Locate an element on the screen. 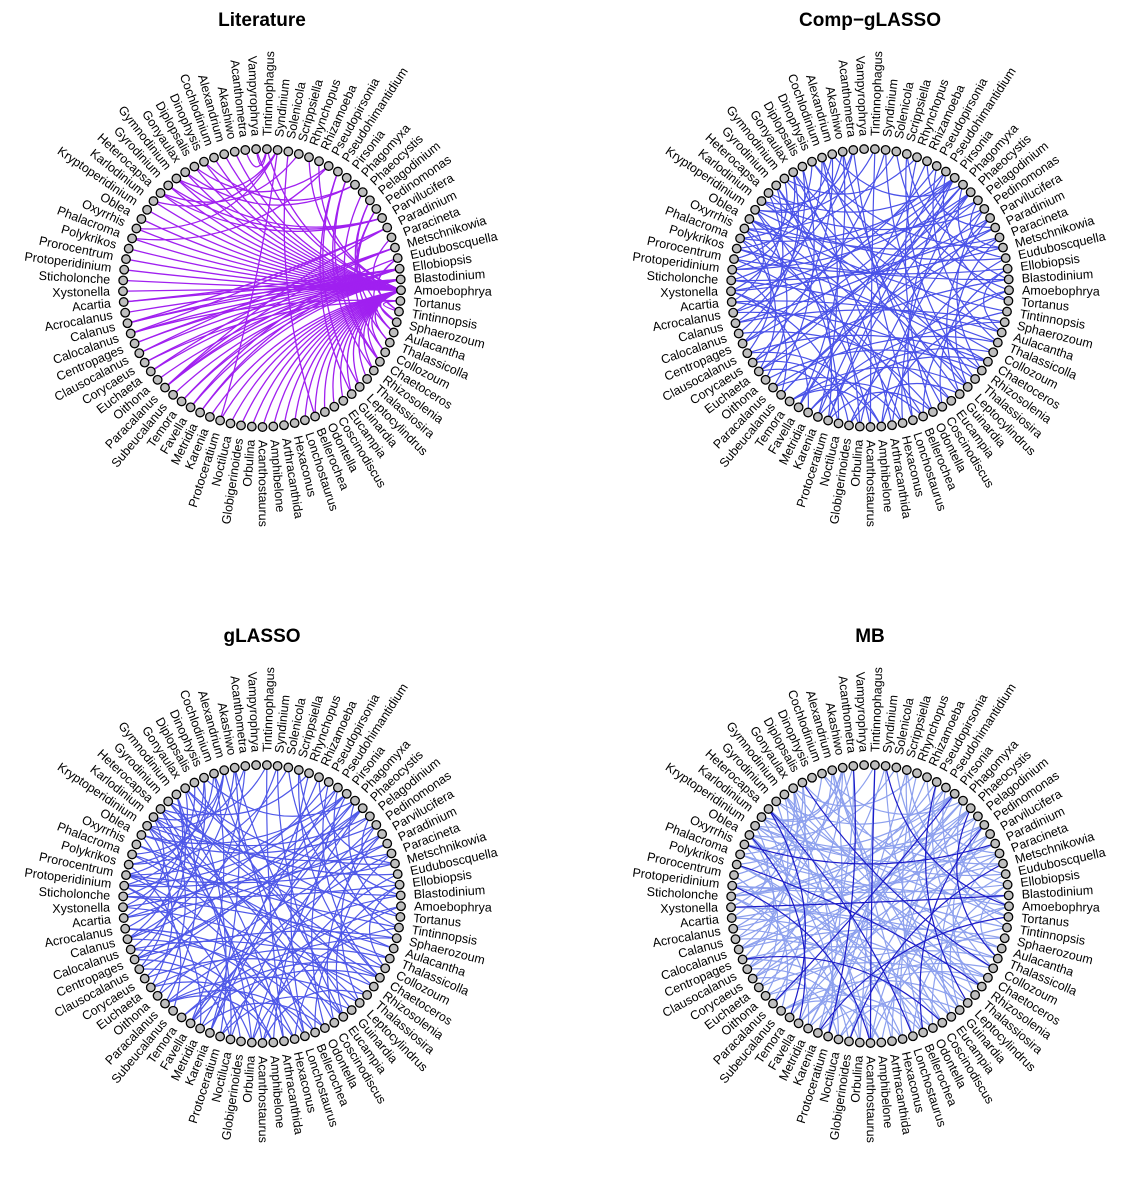 The height and width of the screenshot is (1177, 1129). panel-title-comp-glasso: Comp−gLASSO is located at coordinates (870, 20).